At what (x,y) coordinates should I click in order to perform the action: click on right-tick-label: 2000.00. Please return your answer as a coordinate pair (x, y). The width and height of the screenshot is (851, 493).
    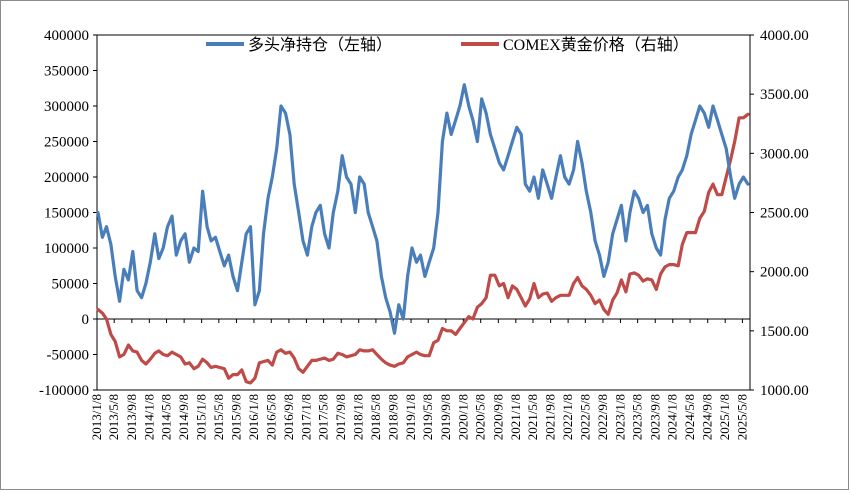
    Looking at the image, I should click on (784, 273).